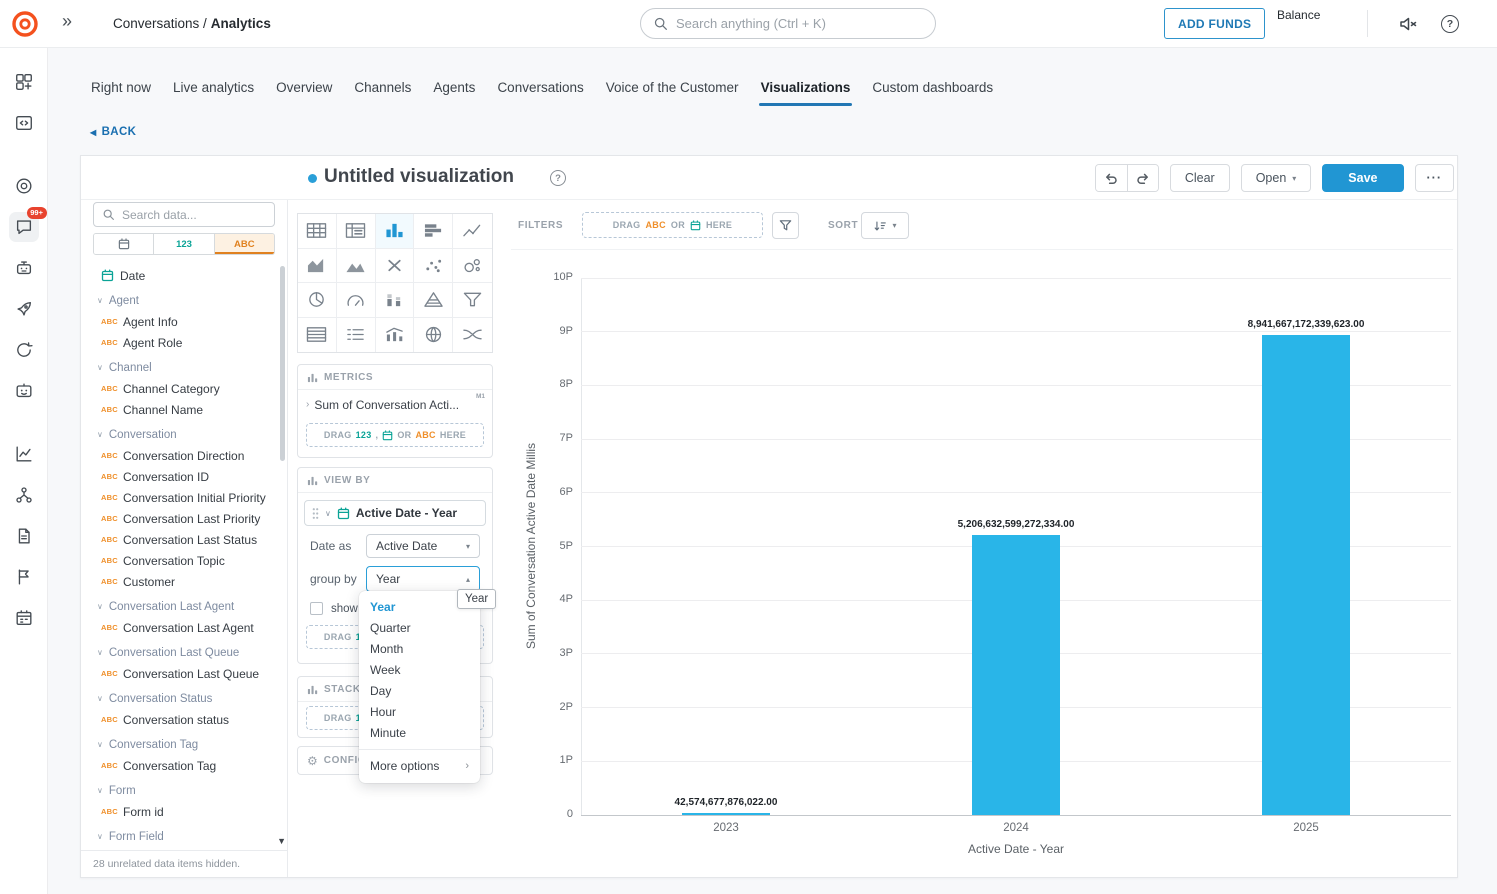 The width and height of the screenshot is (1497, 894). Describe the element at coordinates (472, 266) in the screenshot. I see `bubble-icon` at that location.